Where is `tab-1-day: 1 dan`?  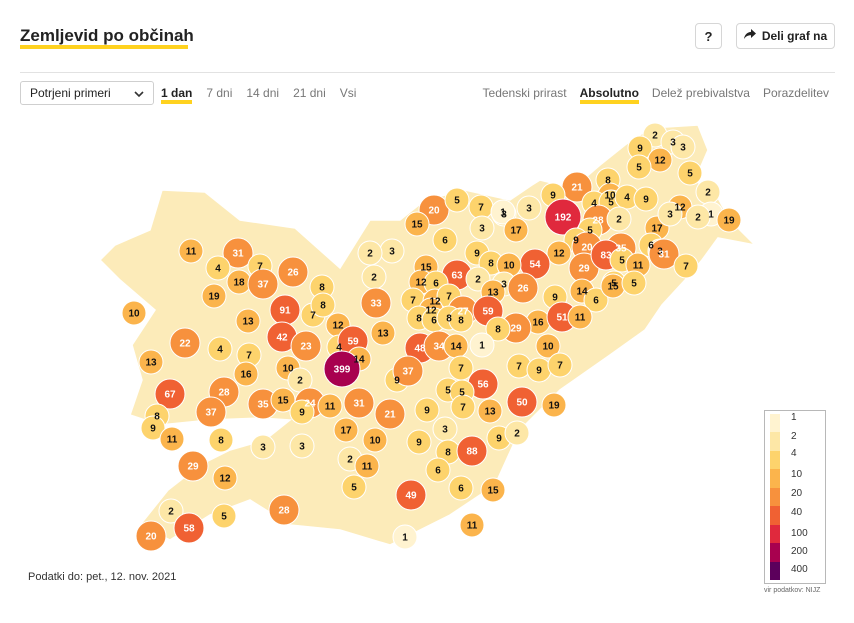 tab-1-day: 1 dan is located at coordinates (177, 95).